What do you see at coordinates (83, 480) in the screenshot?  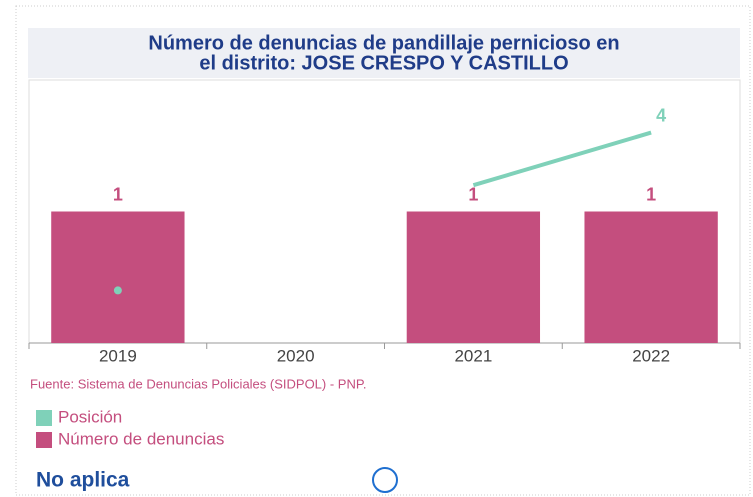 I see `note: No aplica` at bounding box center [83, 480].